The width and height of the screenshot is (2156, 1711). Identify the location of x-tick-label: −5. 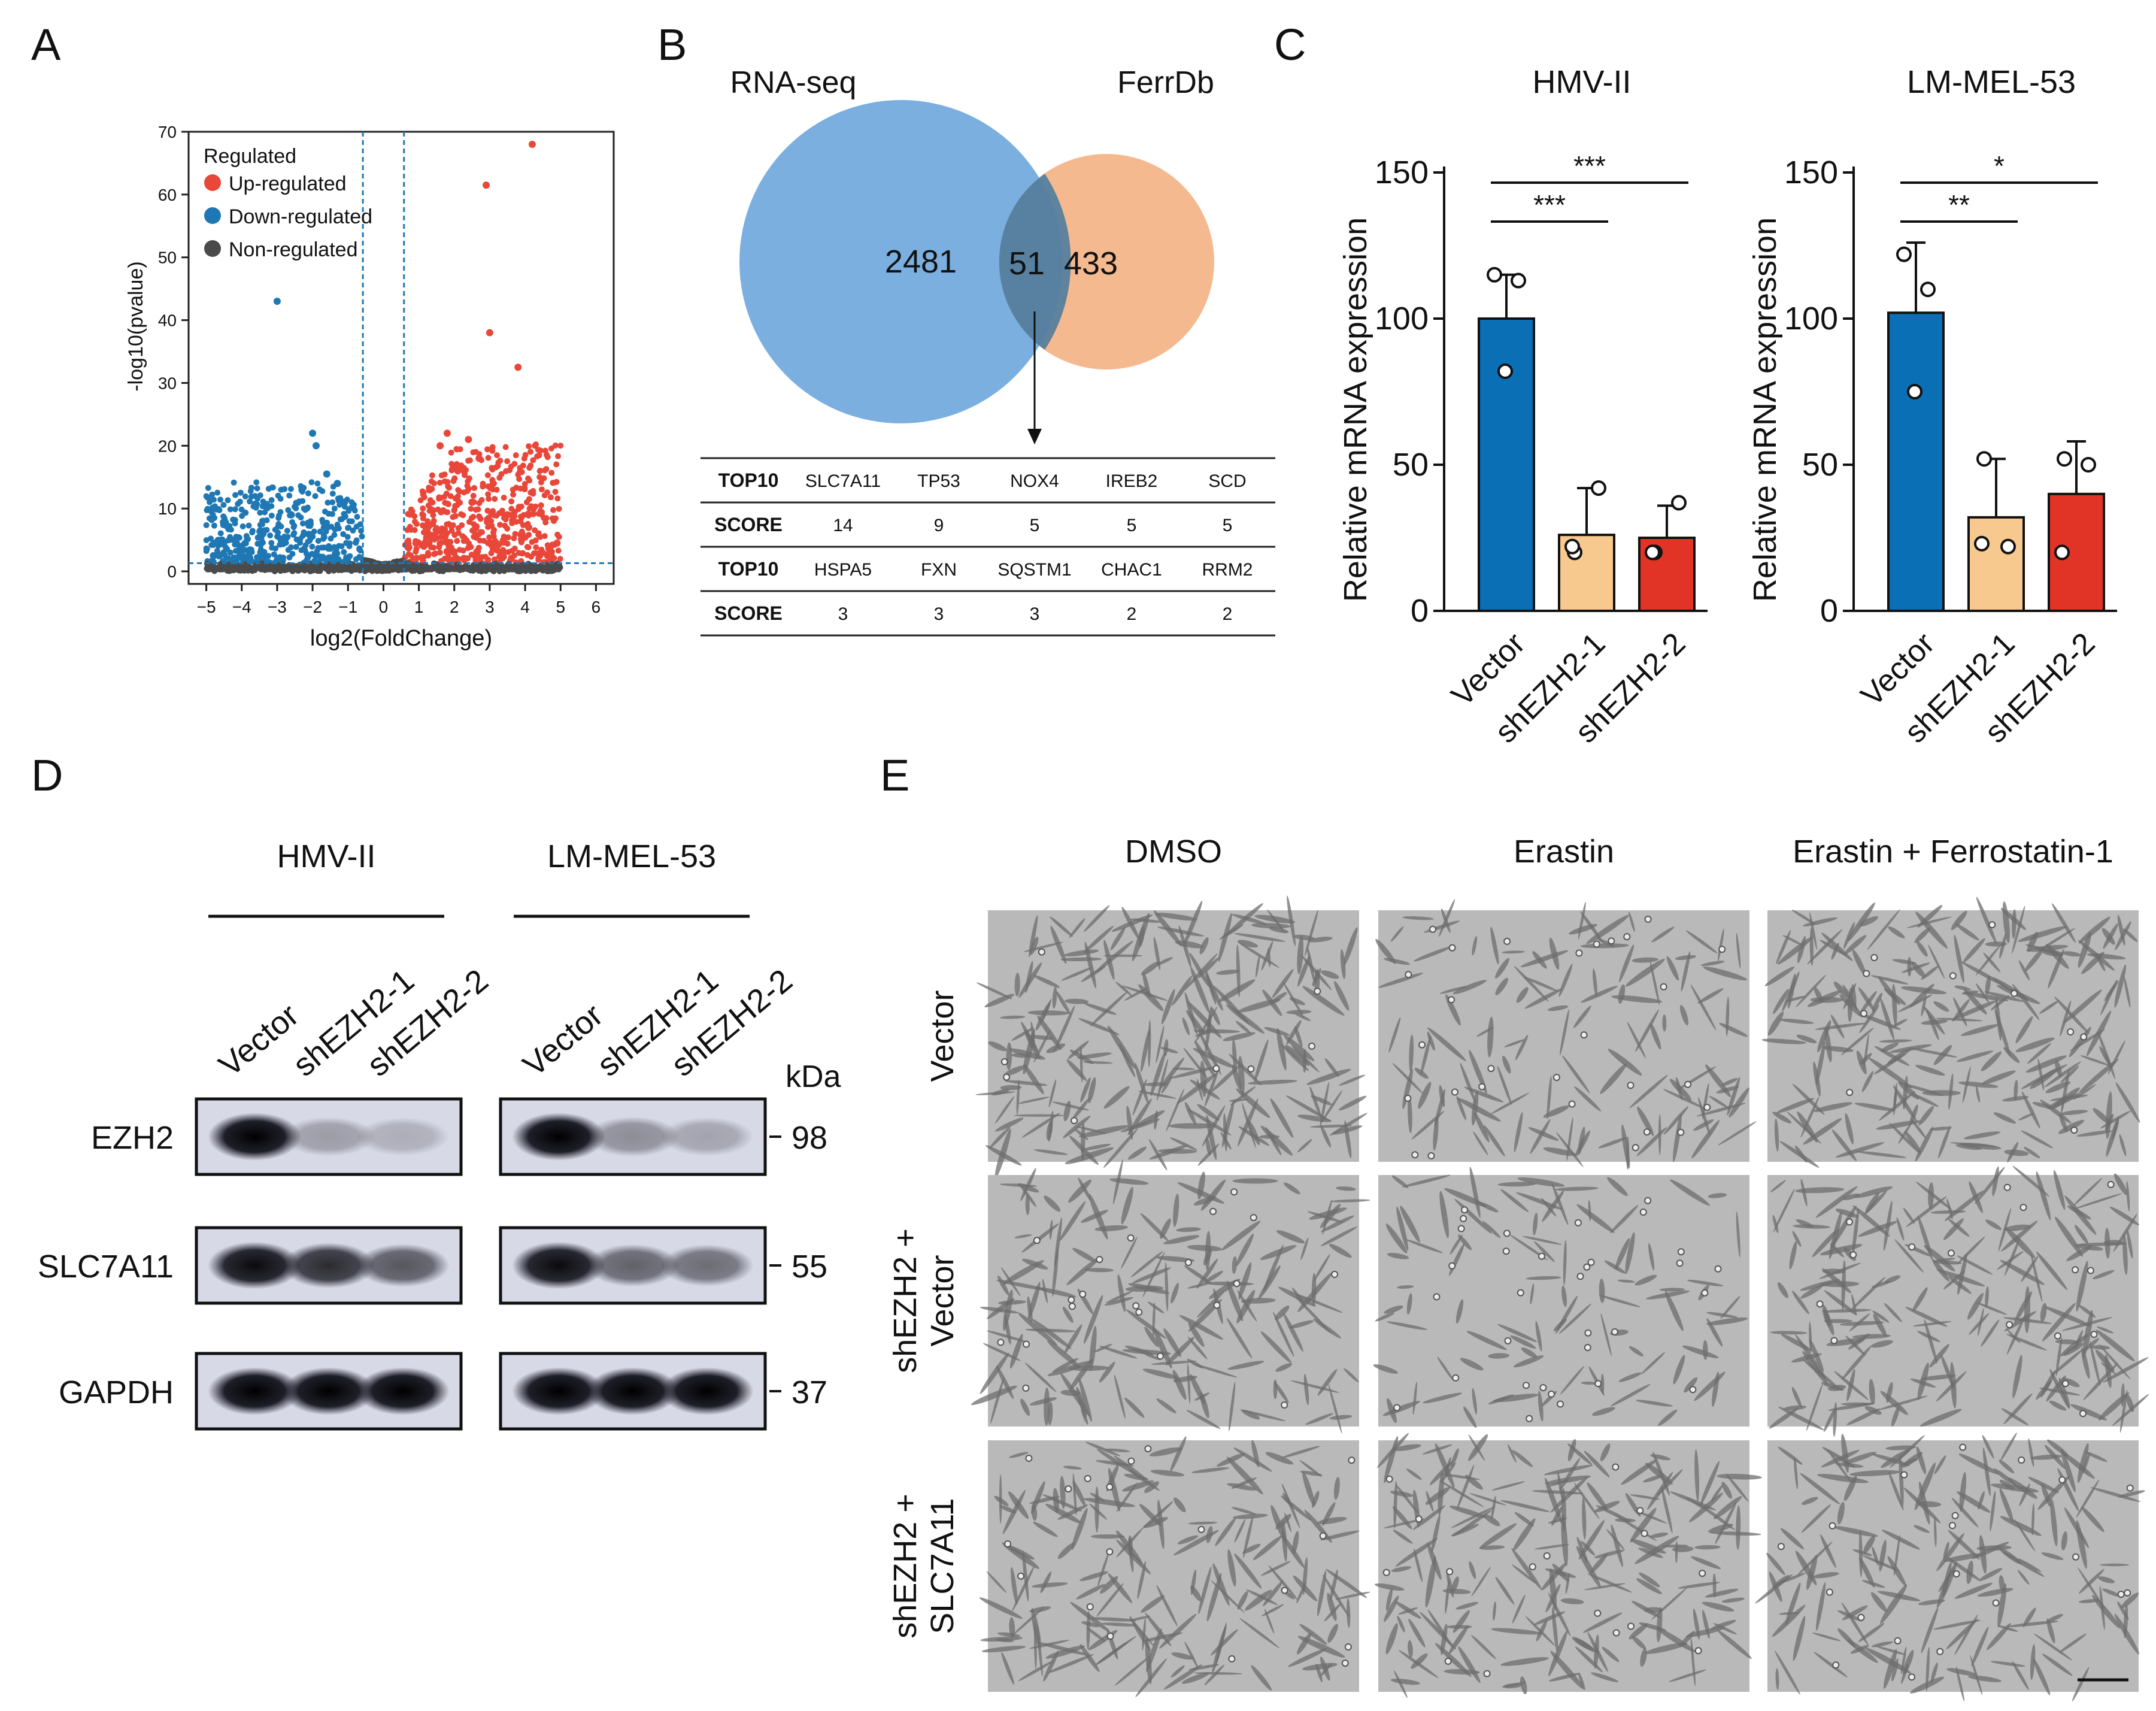
(206, 607).